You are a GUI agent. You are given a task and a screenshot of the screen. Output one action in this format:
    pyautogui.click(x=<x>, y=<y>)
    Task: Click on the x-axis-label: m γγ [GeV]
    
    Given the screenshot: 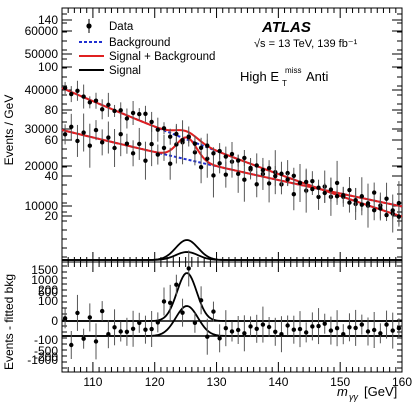 What is the action you would take?
    pyautogui.click(x=367, y=393)
    